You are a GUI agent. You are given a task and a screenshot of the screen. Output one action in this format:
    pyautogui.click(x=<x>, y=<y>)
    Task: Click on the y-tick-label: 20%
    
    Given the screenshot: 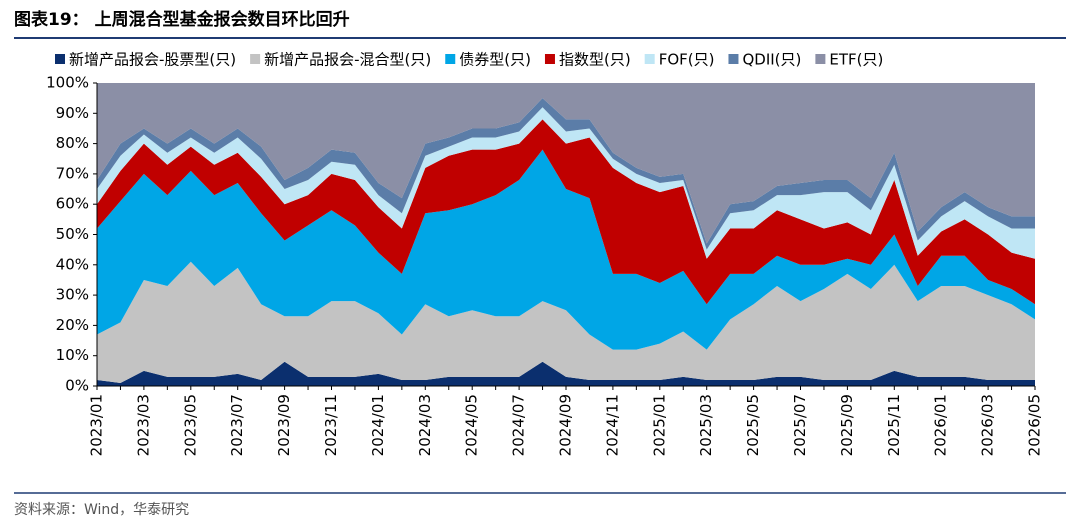 What is the action you would take?
    pyautogui.click(x=72, y=325)
    